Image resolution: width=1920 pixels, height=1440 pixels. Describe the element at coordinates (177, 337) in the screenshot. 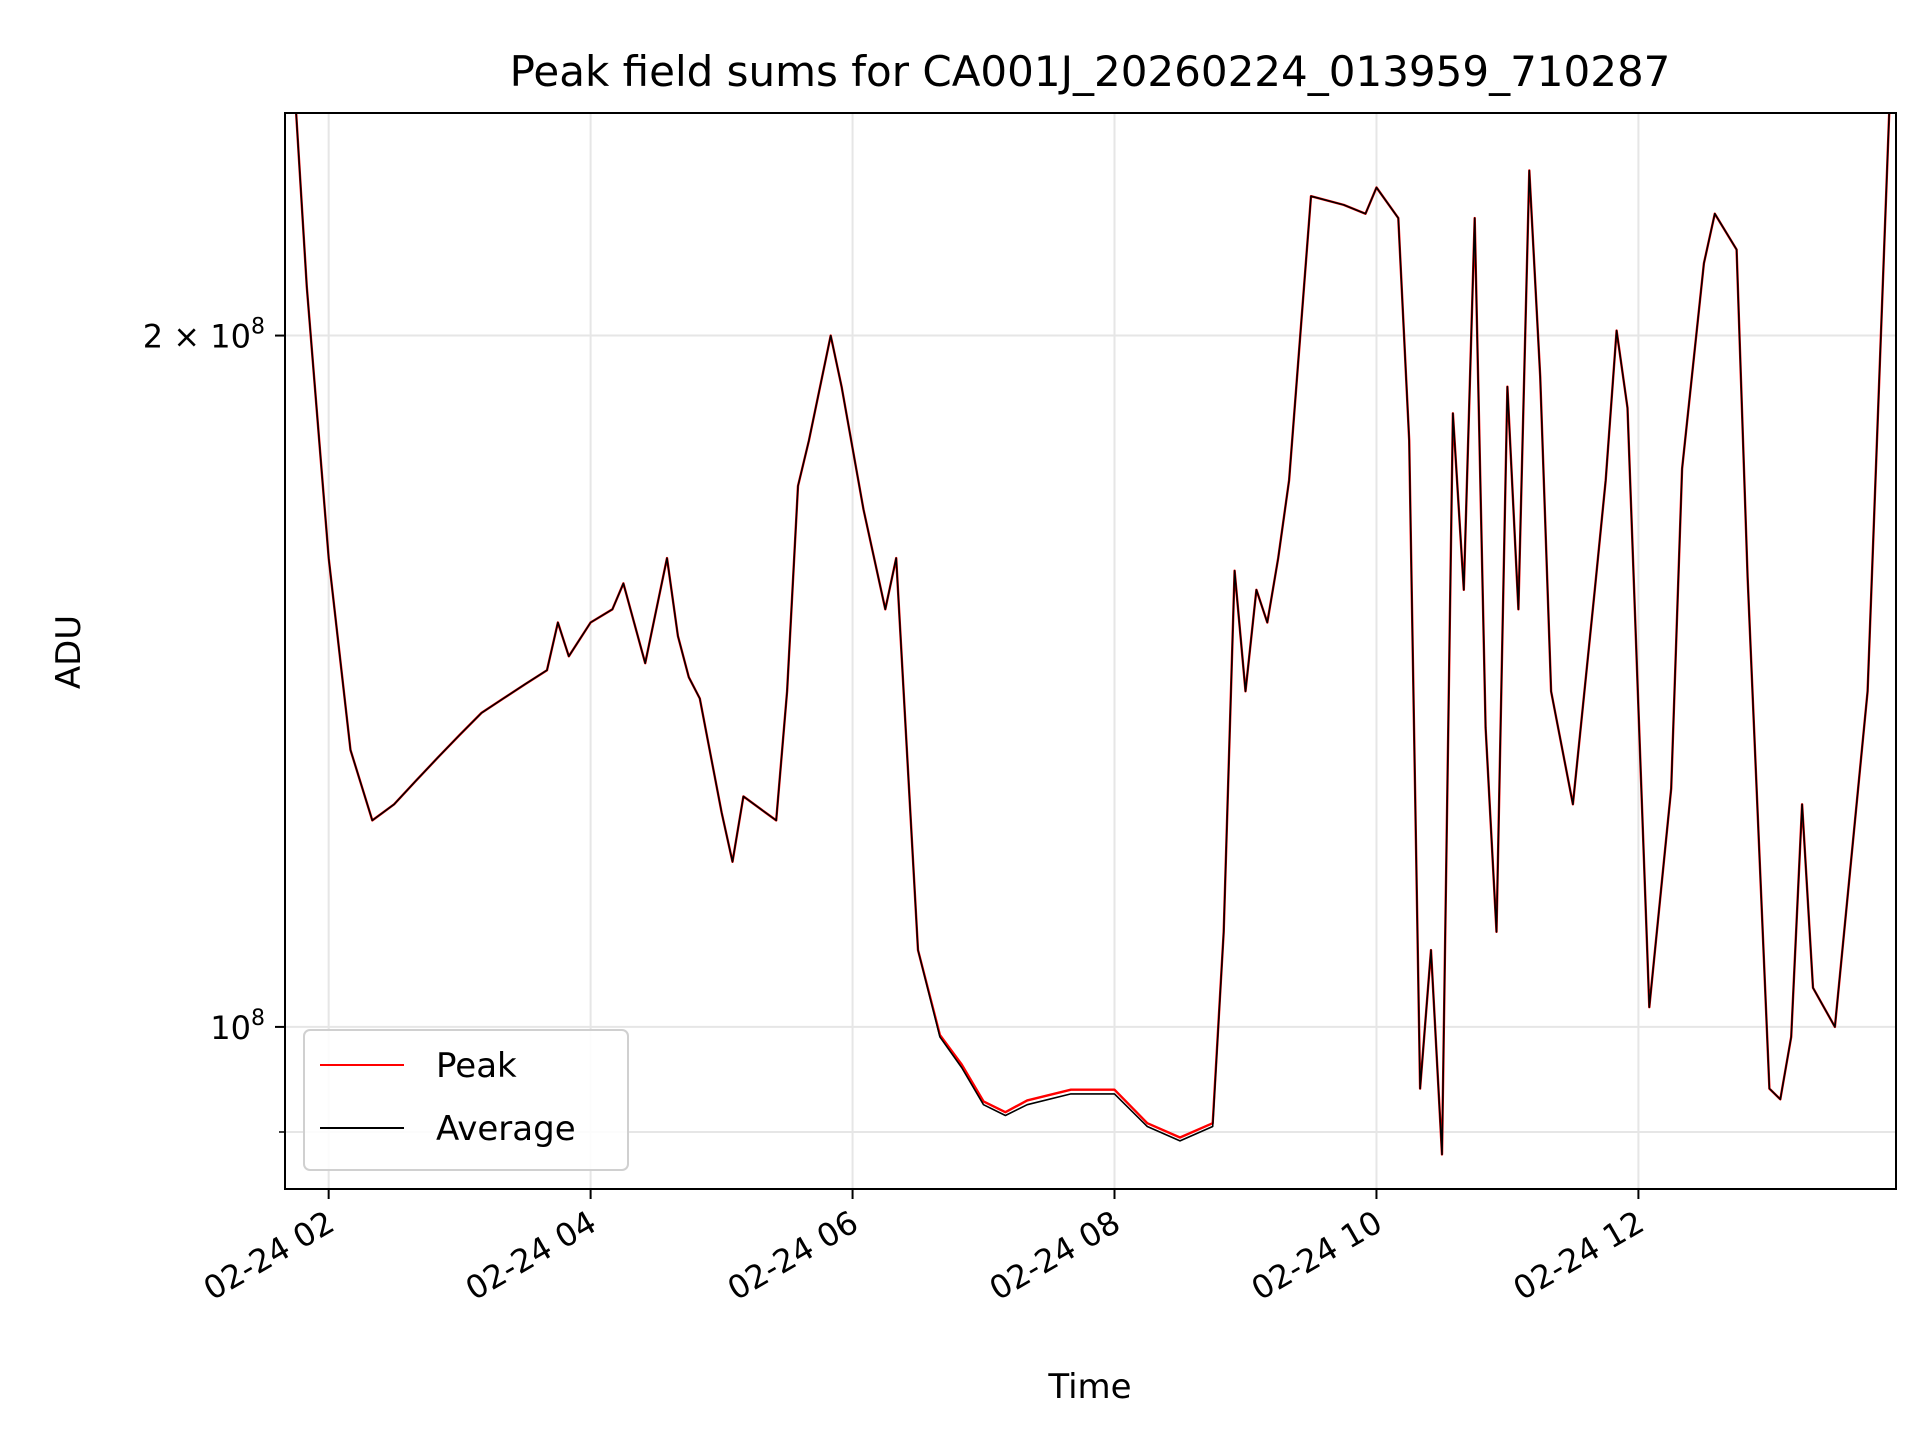

I see `y-tick-coefficient: 2 ×` at that location.